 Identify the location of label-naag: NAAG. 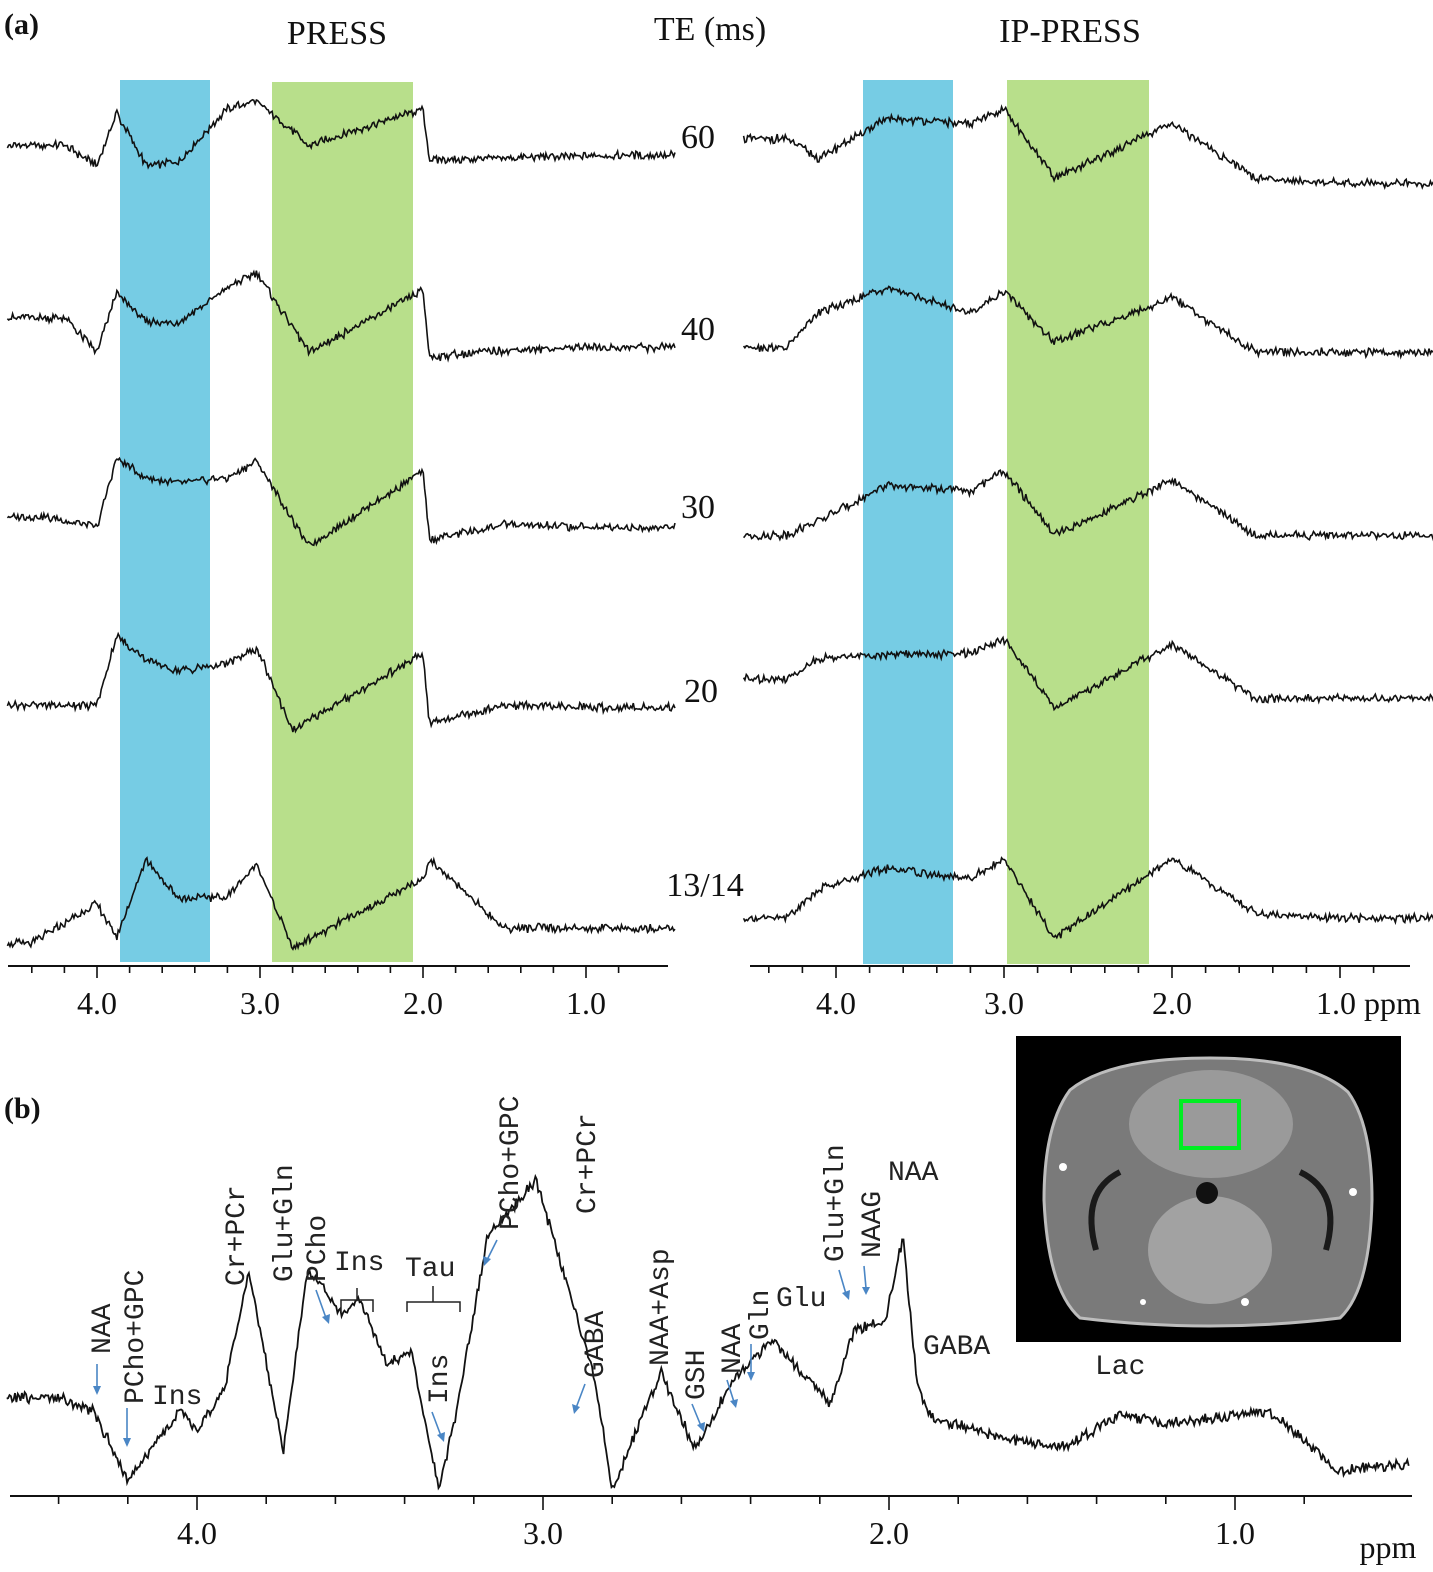
(873, 1224).